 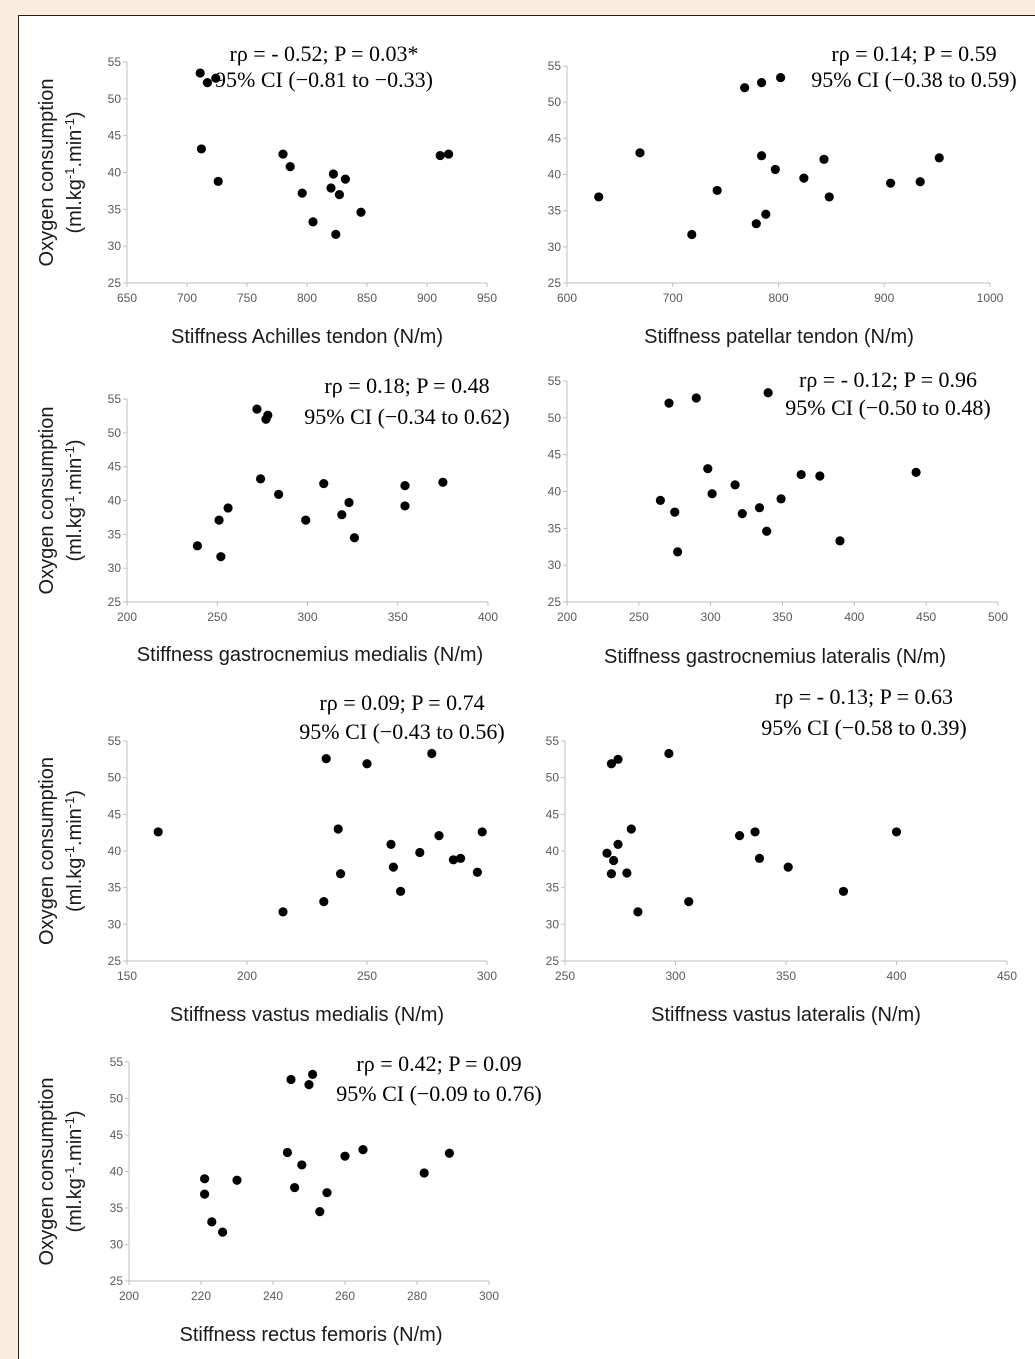 What do you see at coordinates (115, 851) in the screenshot?
I see `y-tick-label: 40` at bounding box center [115, 851].